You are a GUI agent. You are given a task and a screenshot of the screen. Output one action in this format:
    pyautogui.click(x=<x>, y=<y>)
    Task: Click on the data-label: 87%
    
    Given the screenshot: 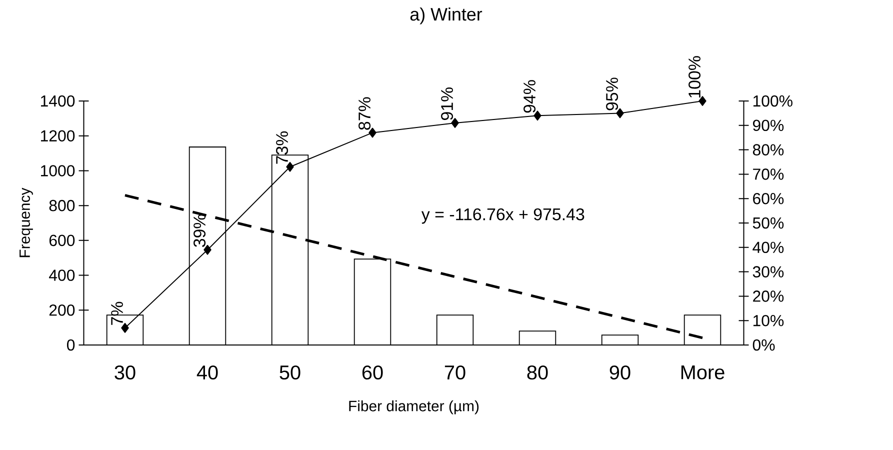 What is the action you would take?
    pyautogui.click(x=364, y=113)
    